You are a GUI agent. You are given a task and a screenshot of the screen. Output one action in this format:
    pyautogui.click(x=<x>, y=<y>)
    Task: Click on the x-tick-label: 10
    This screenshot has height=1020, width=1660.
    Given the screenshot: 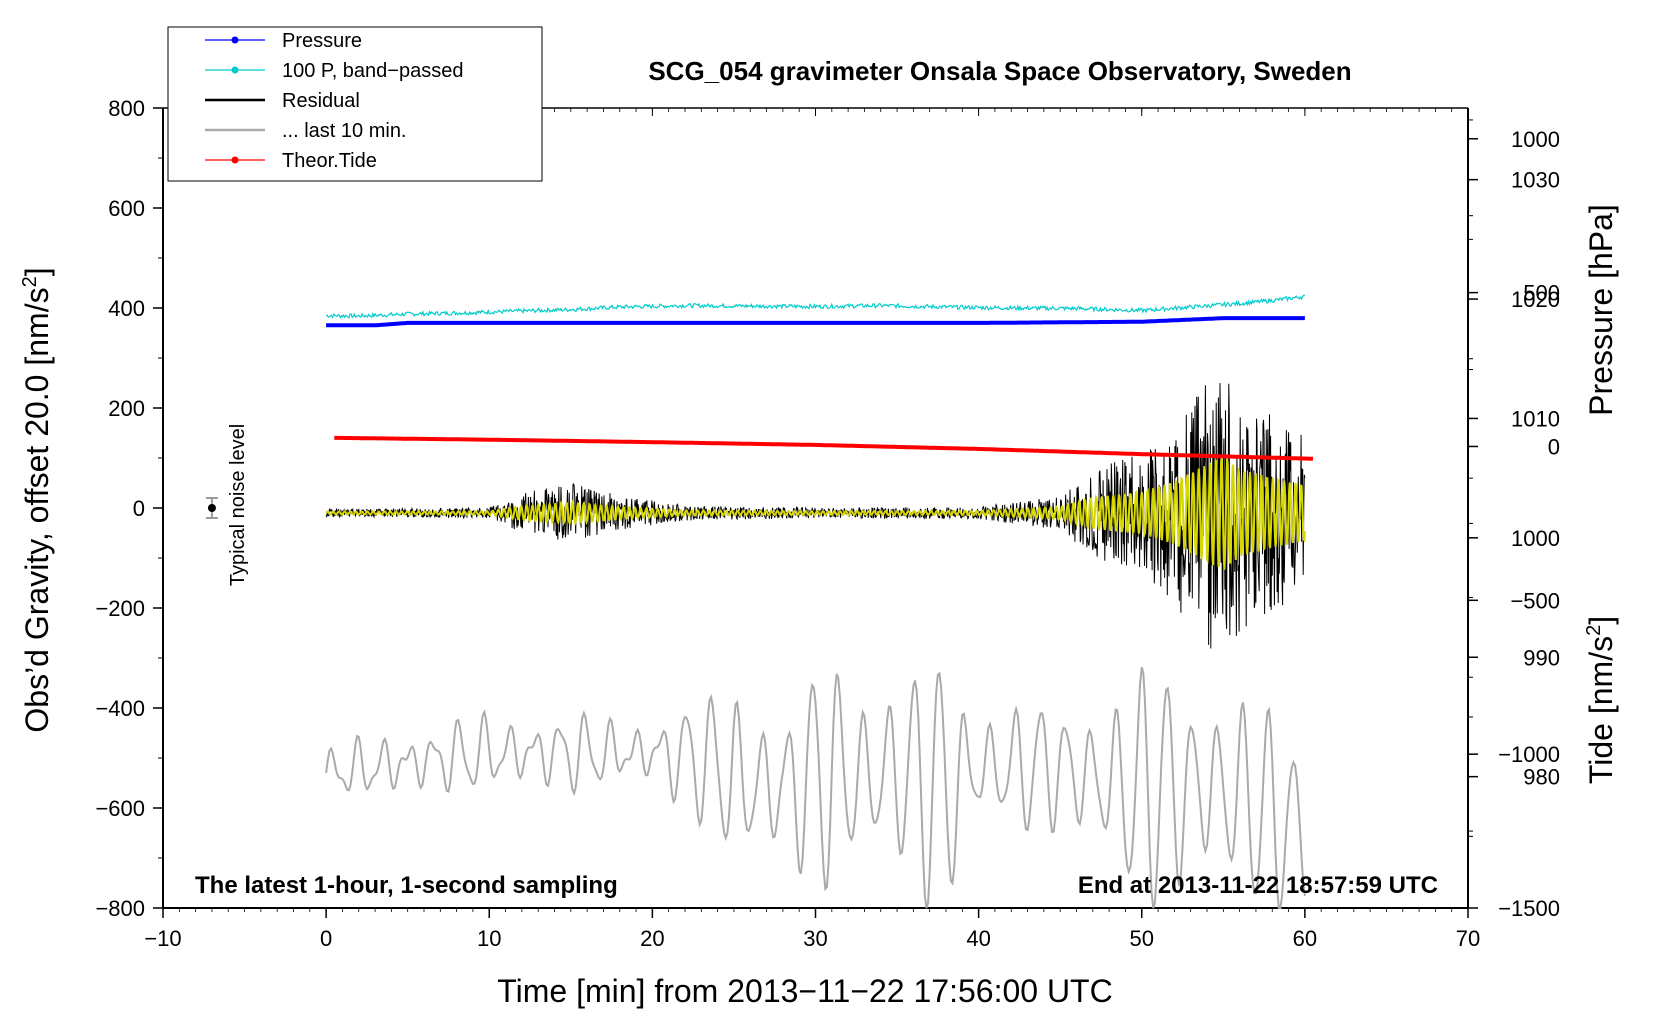 What is the action you would take?
    pyautogui.click(x=489, y=938)
    